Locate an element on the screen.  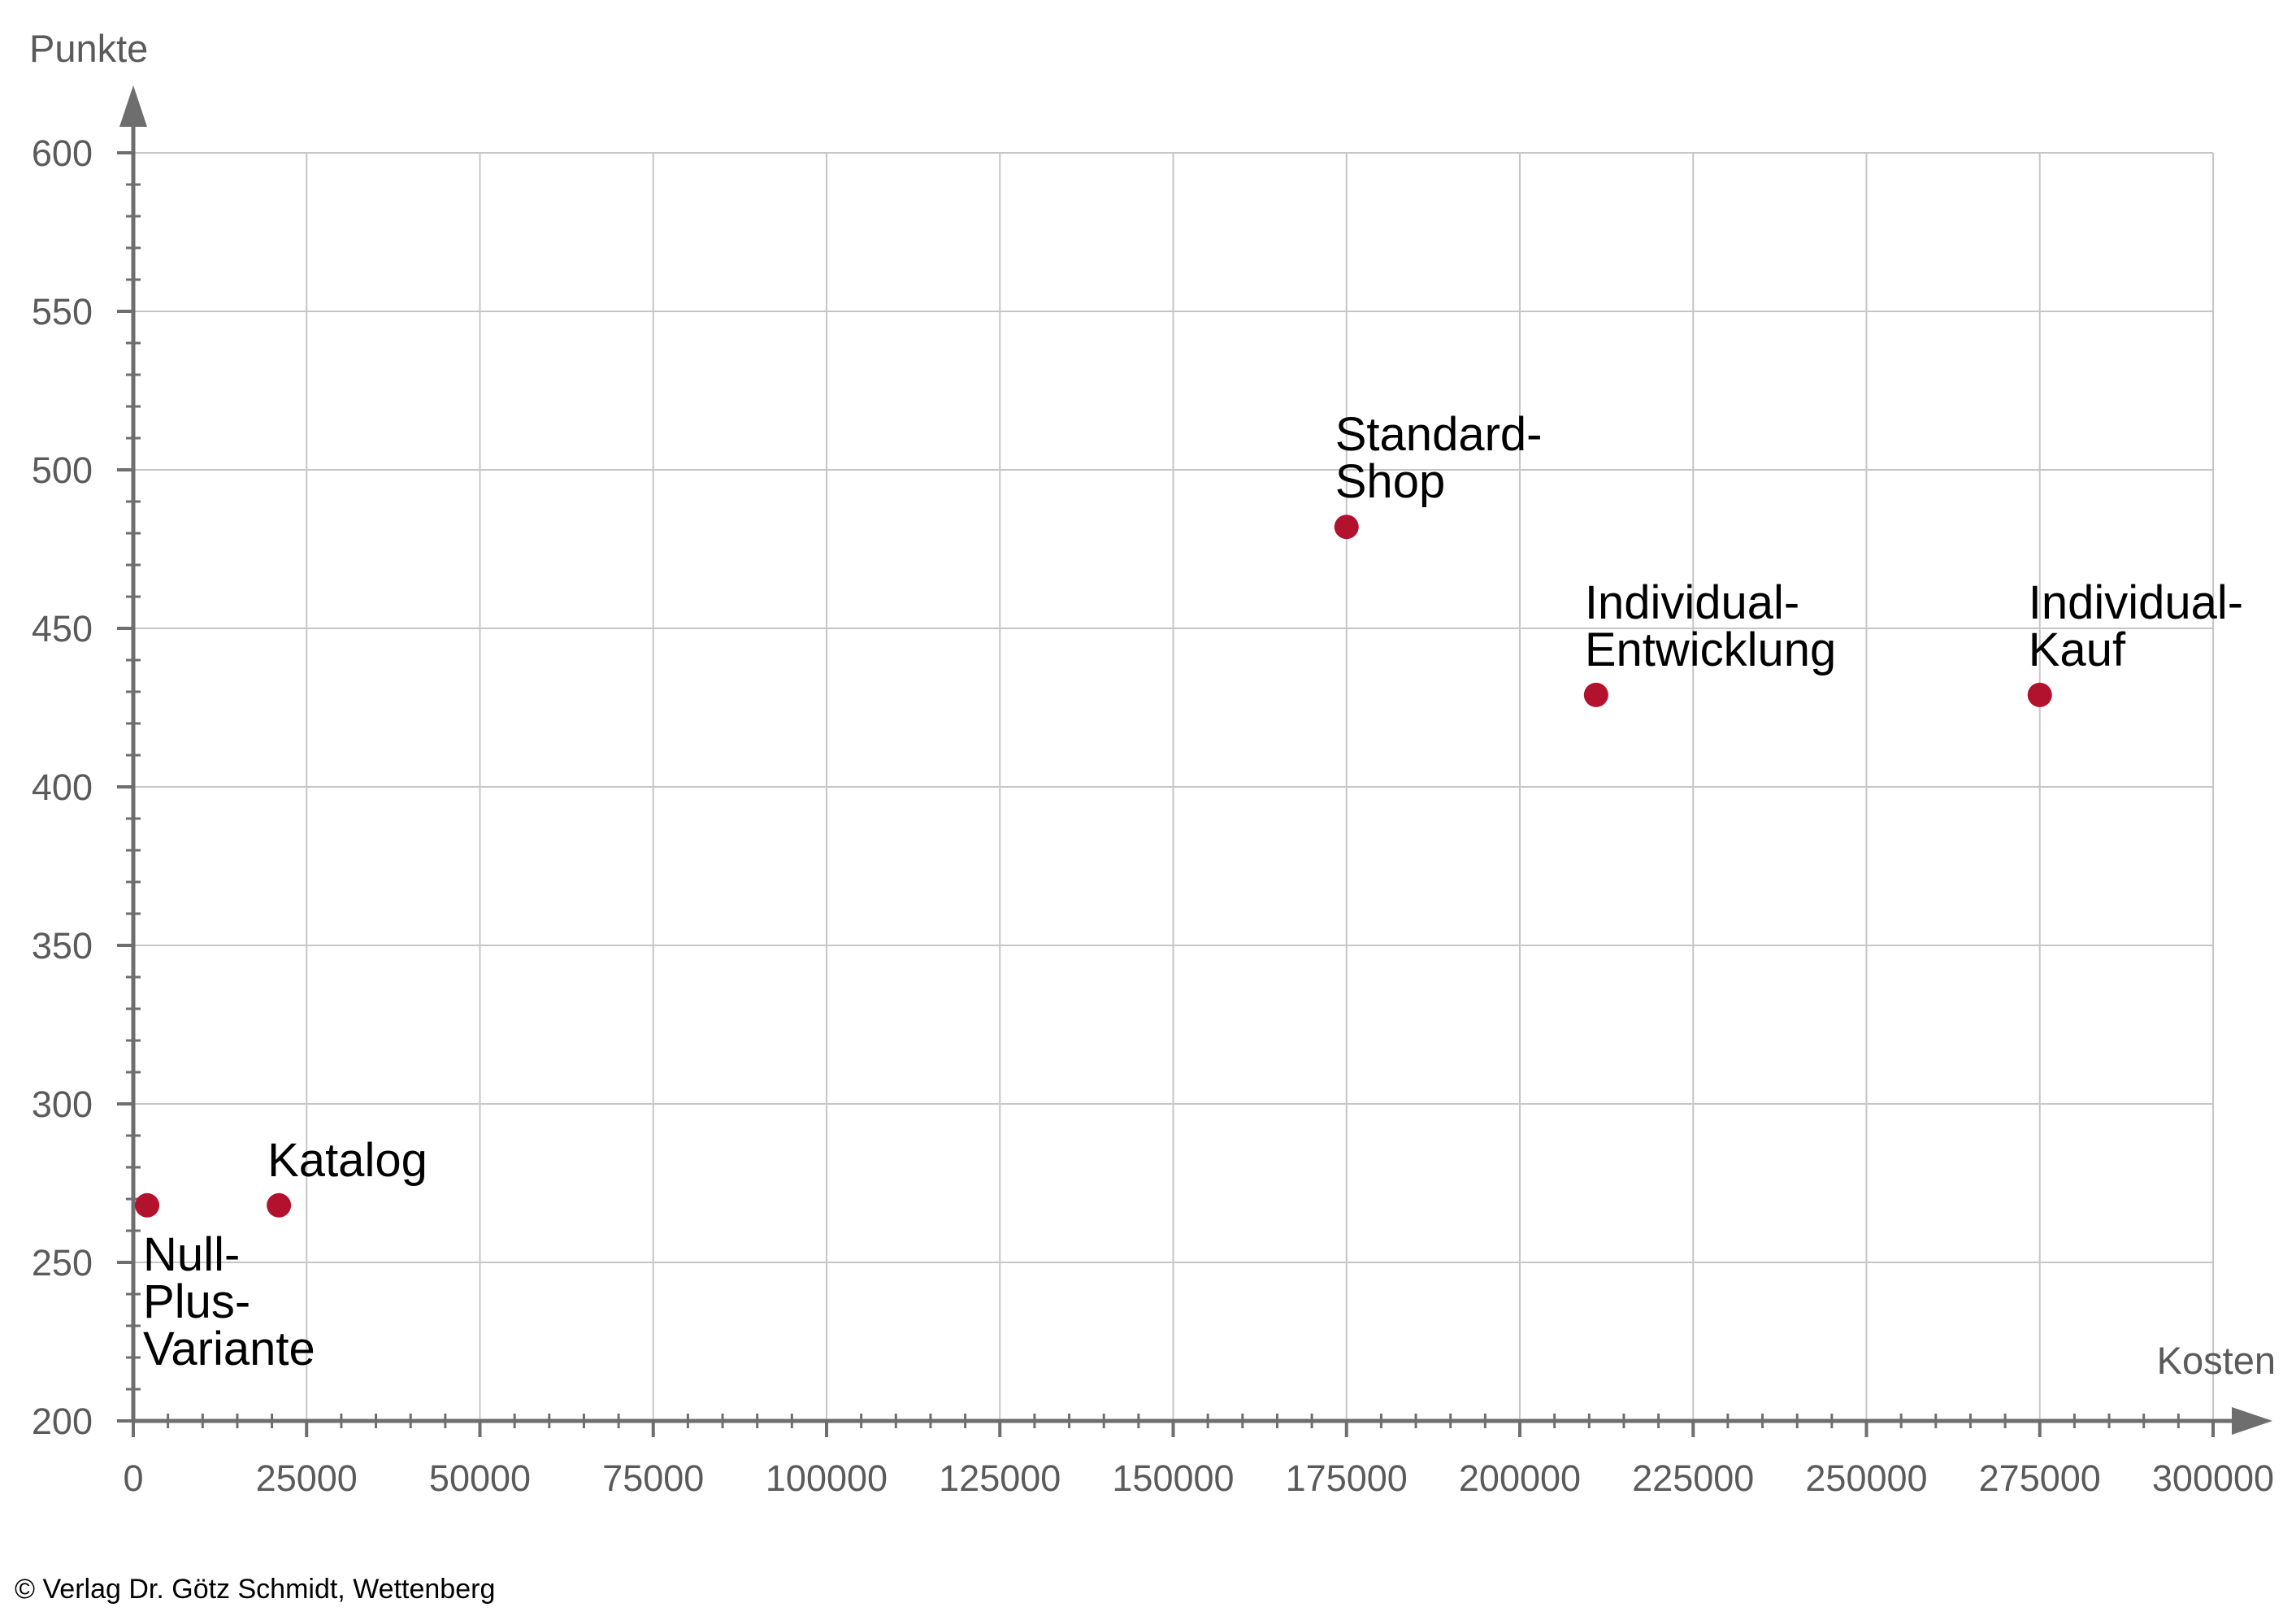
y-tick-label: 350 is located at coordinates (63, 946).